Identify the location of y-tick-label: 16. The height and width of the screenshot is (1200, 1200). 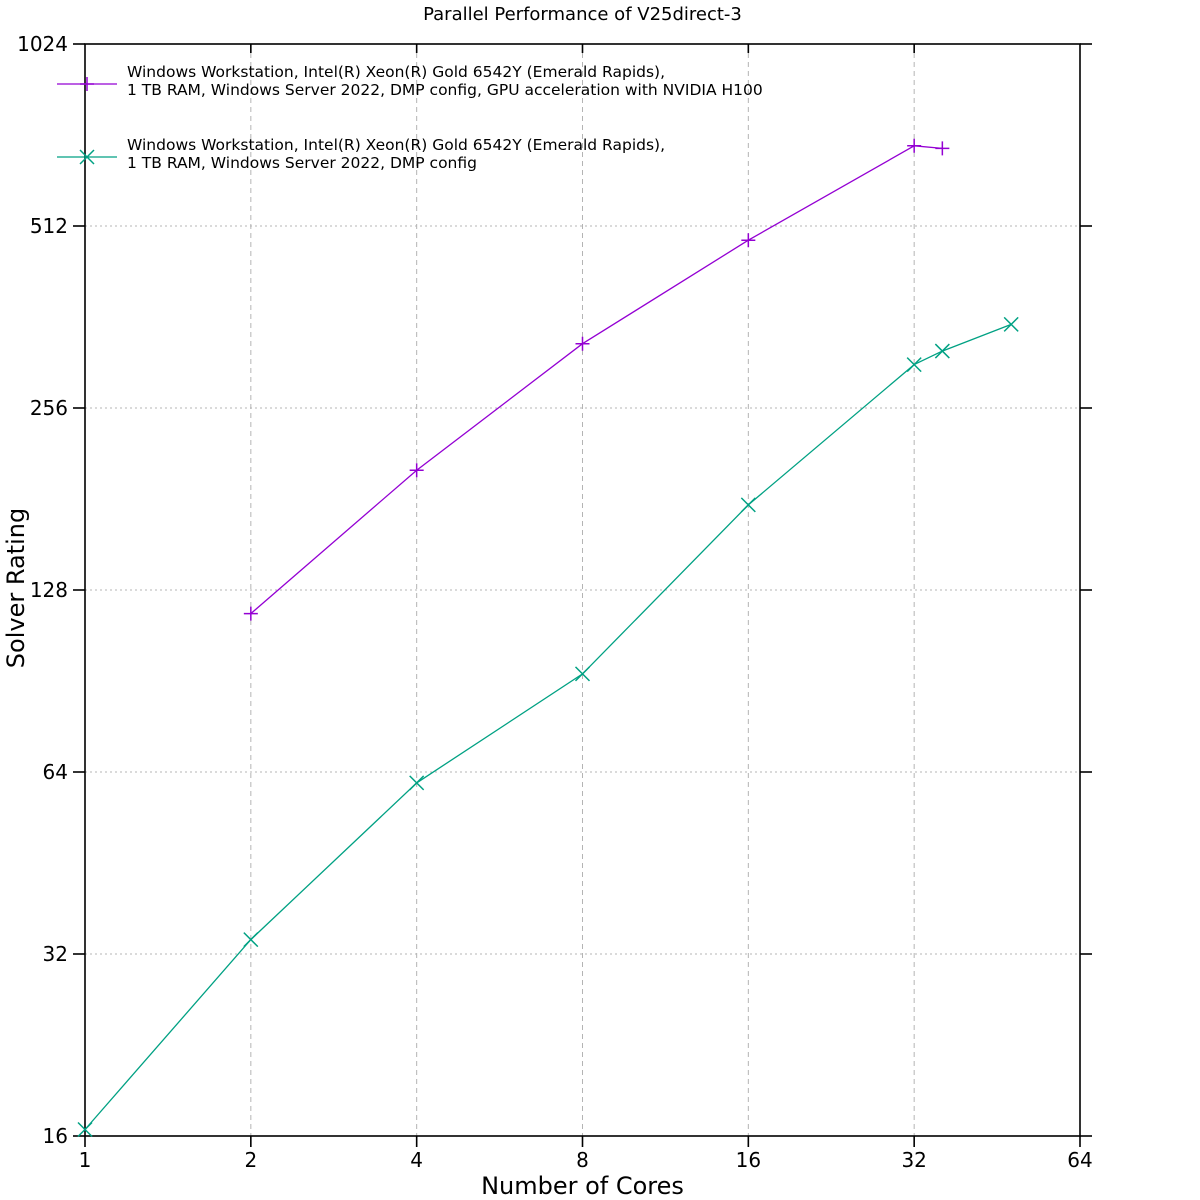
(55, 1136).